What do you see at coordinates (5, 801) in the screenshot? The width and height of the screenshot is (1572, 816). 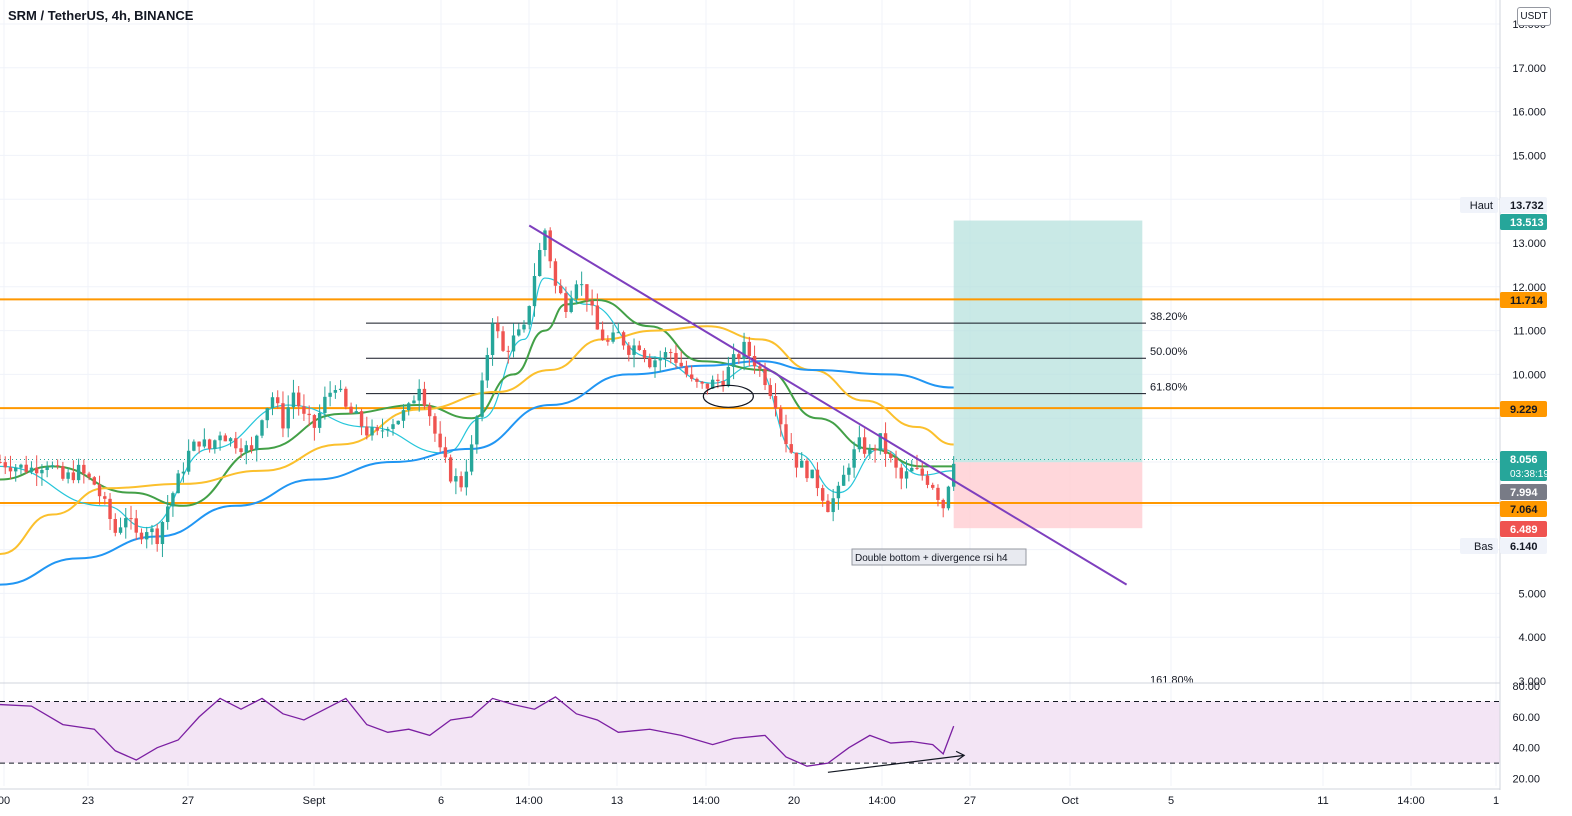 I see `x-tick-label: 00` at bounding box center [5, 801].